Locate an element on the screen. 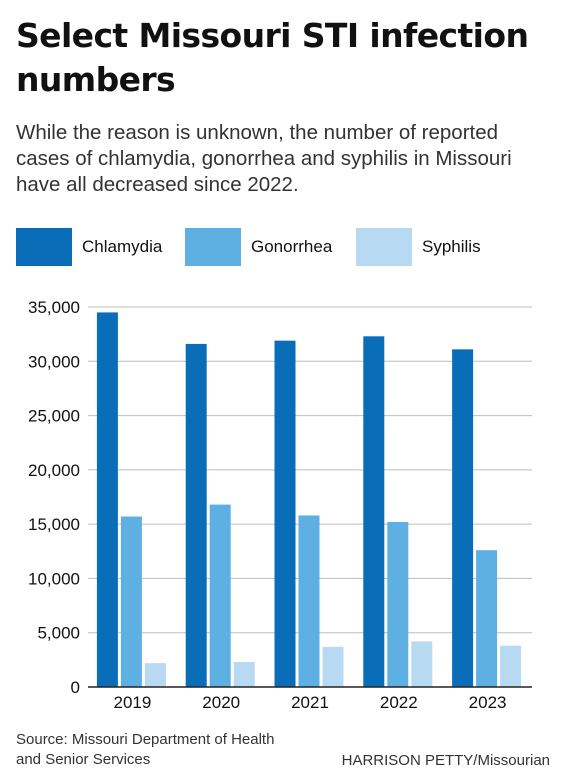  bar-syphilis-2021 is located at coordinates (333, 666).